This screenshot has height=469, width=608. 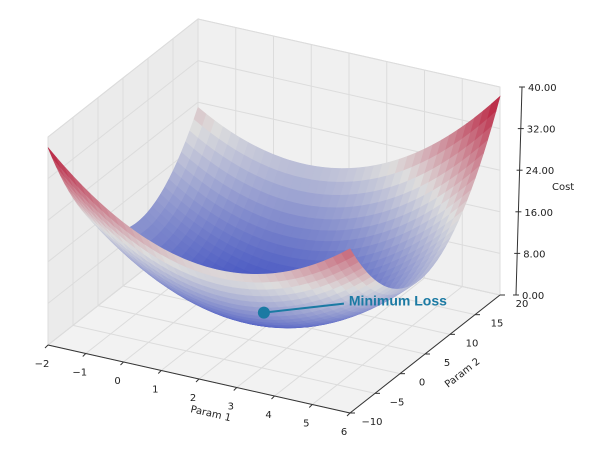 What do you see at coordinates (542, 88) in the screenshot?
I see `z-tick-label: 40.00` at bounding box center [542, 88].